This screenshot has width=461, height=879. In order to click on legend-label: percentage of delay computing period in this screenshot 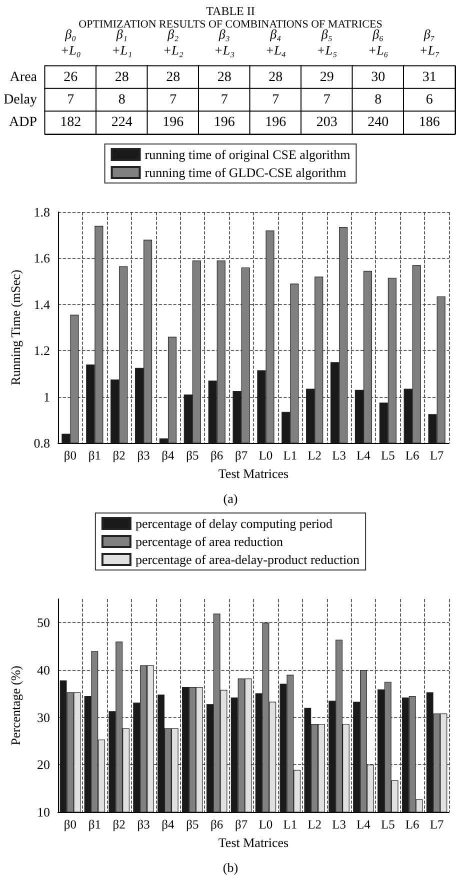, I will do `click(234, 523)`.